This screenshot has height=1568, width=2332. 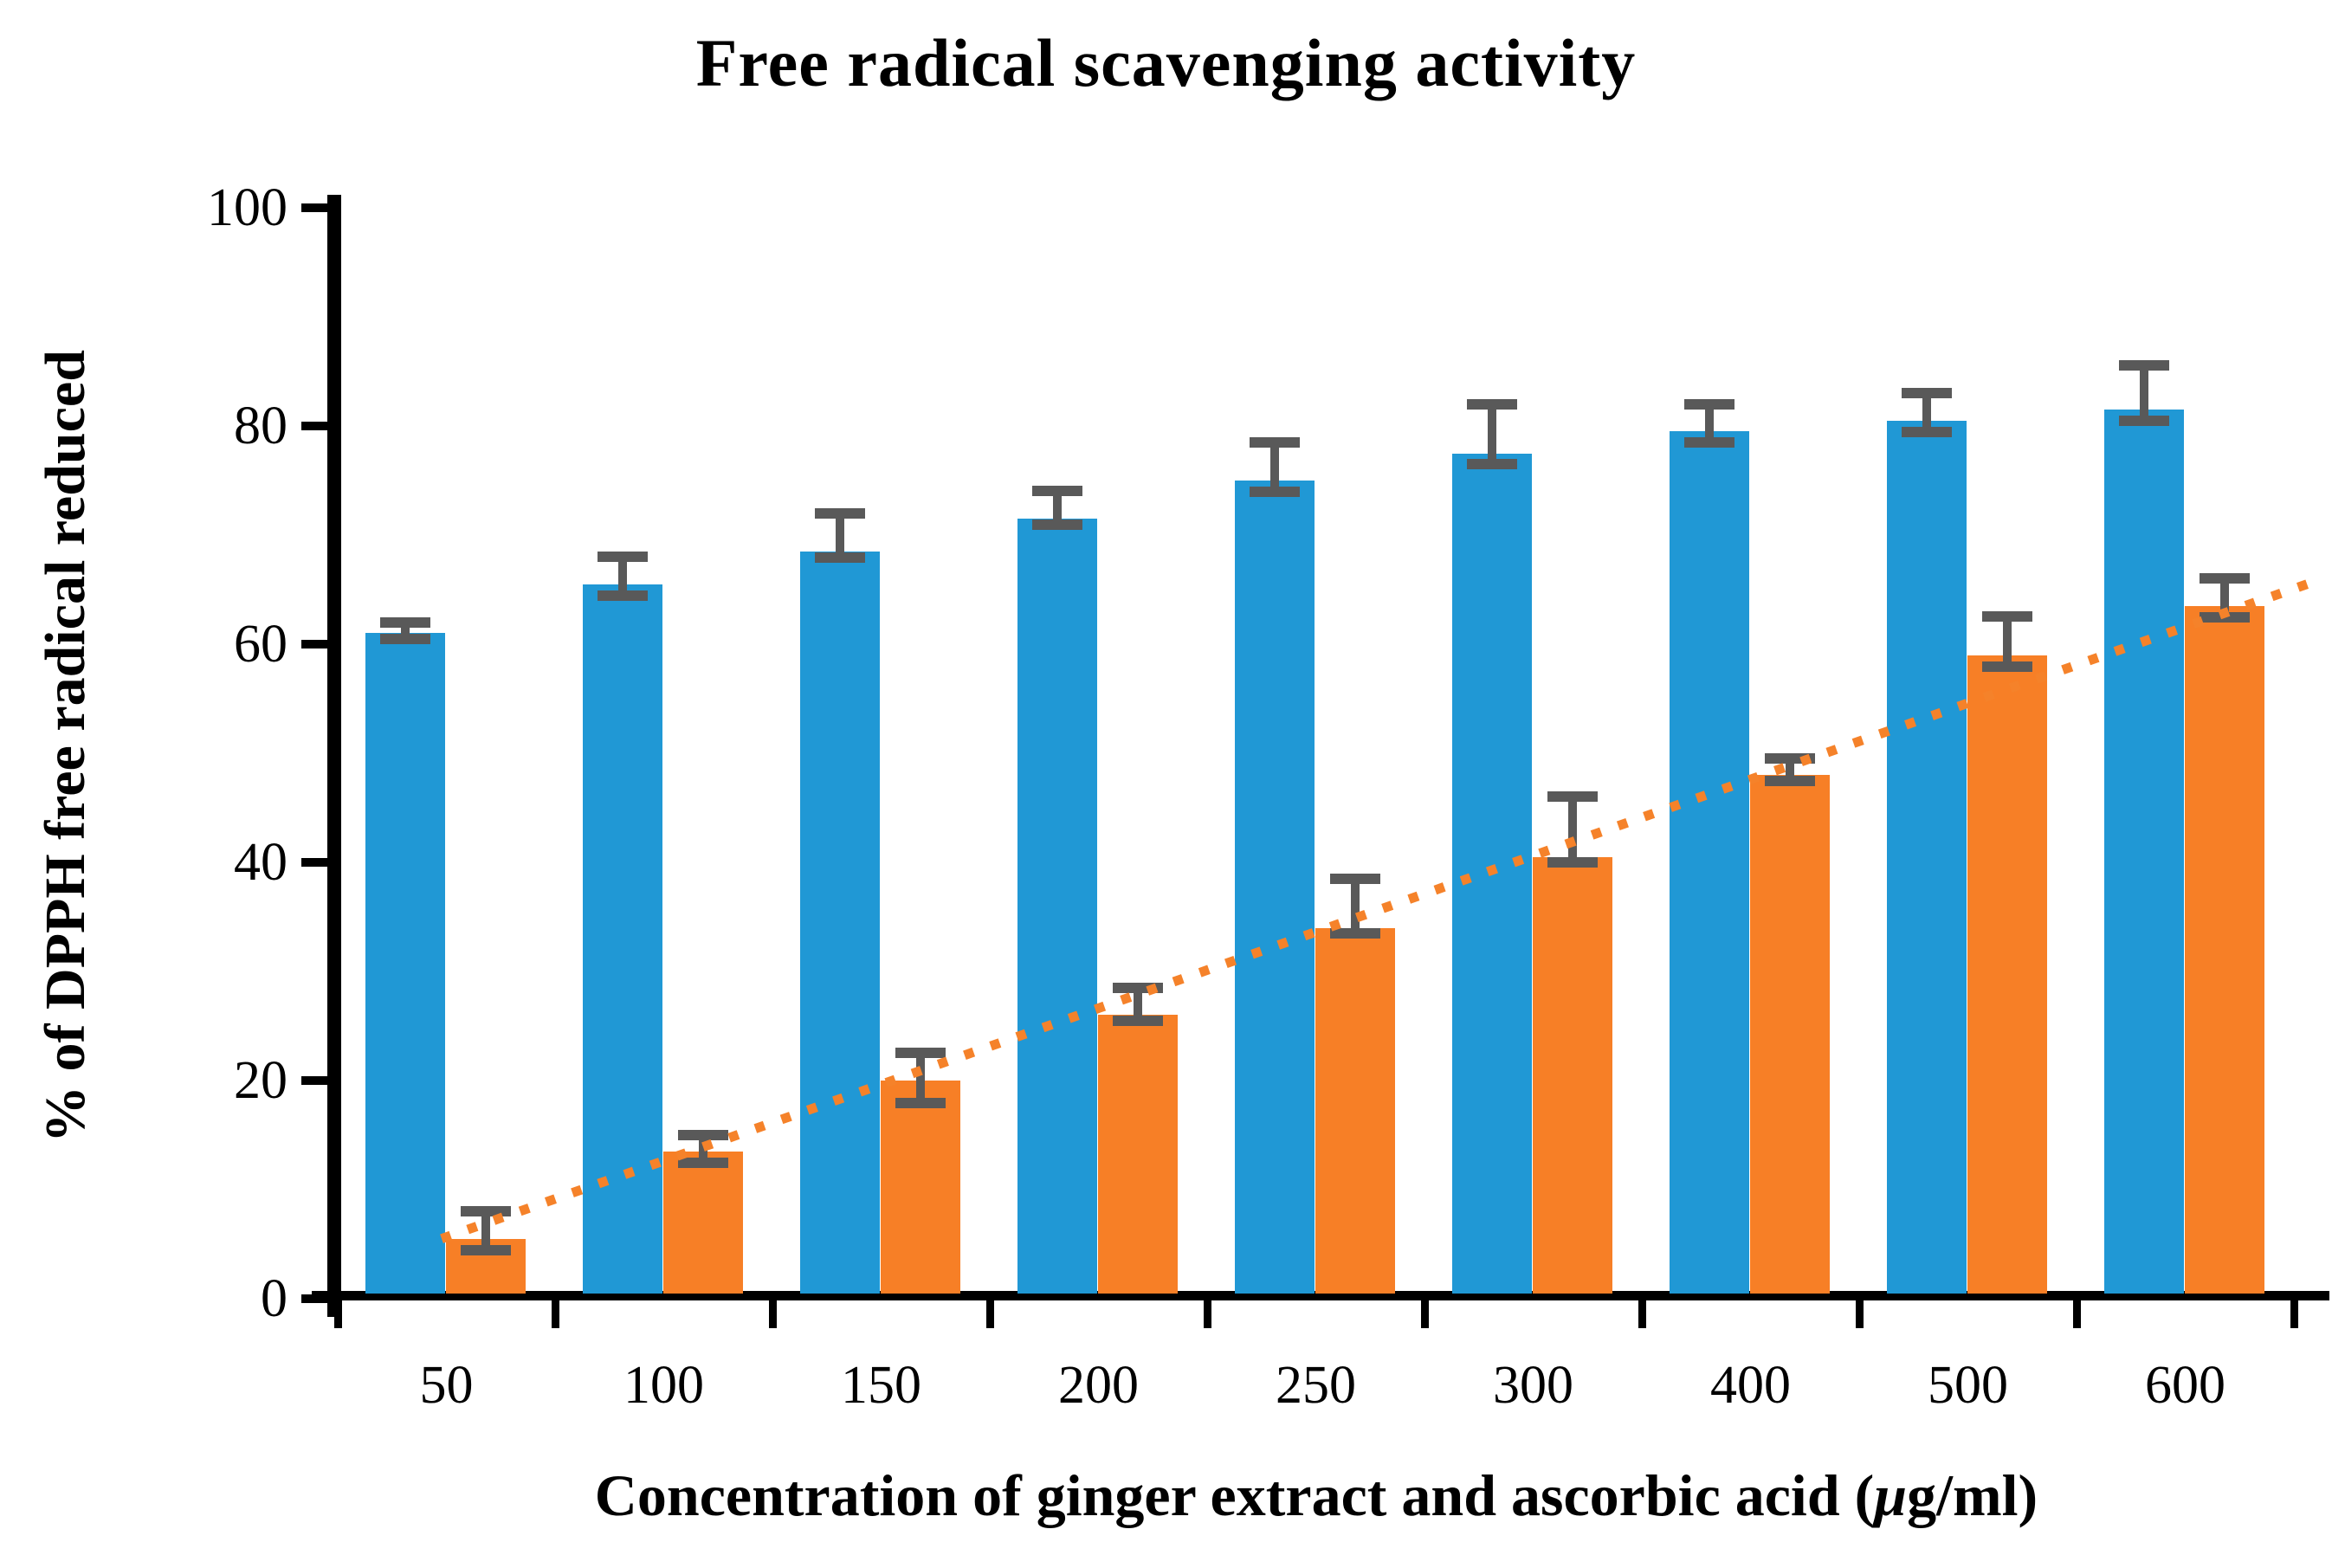 What do you see at coordinates (334, 756) in the screenshot?
I see `y-axis-line` at bounding box center [334, 756].